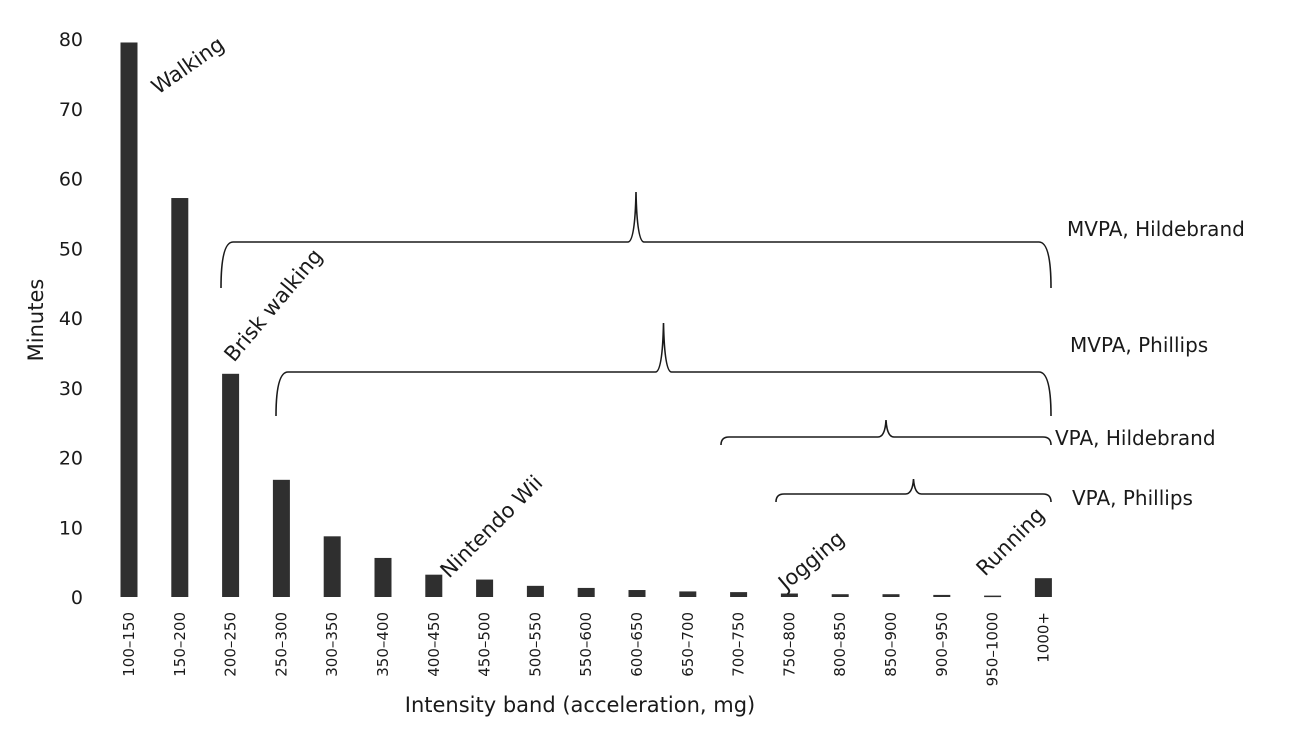  I want to click on x-tick-label-900-950: 900–950, so click(942, 644).